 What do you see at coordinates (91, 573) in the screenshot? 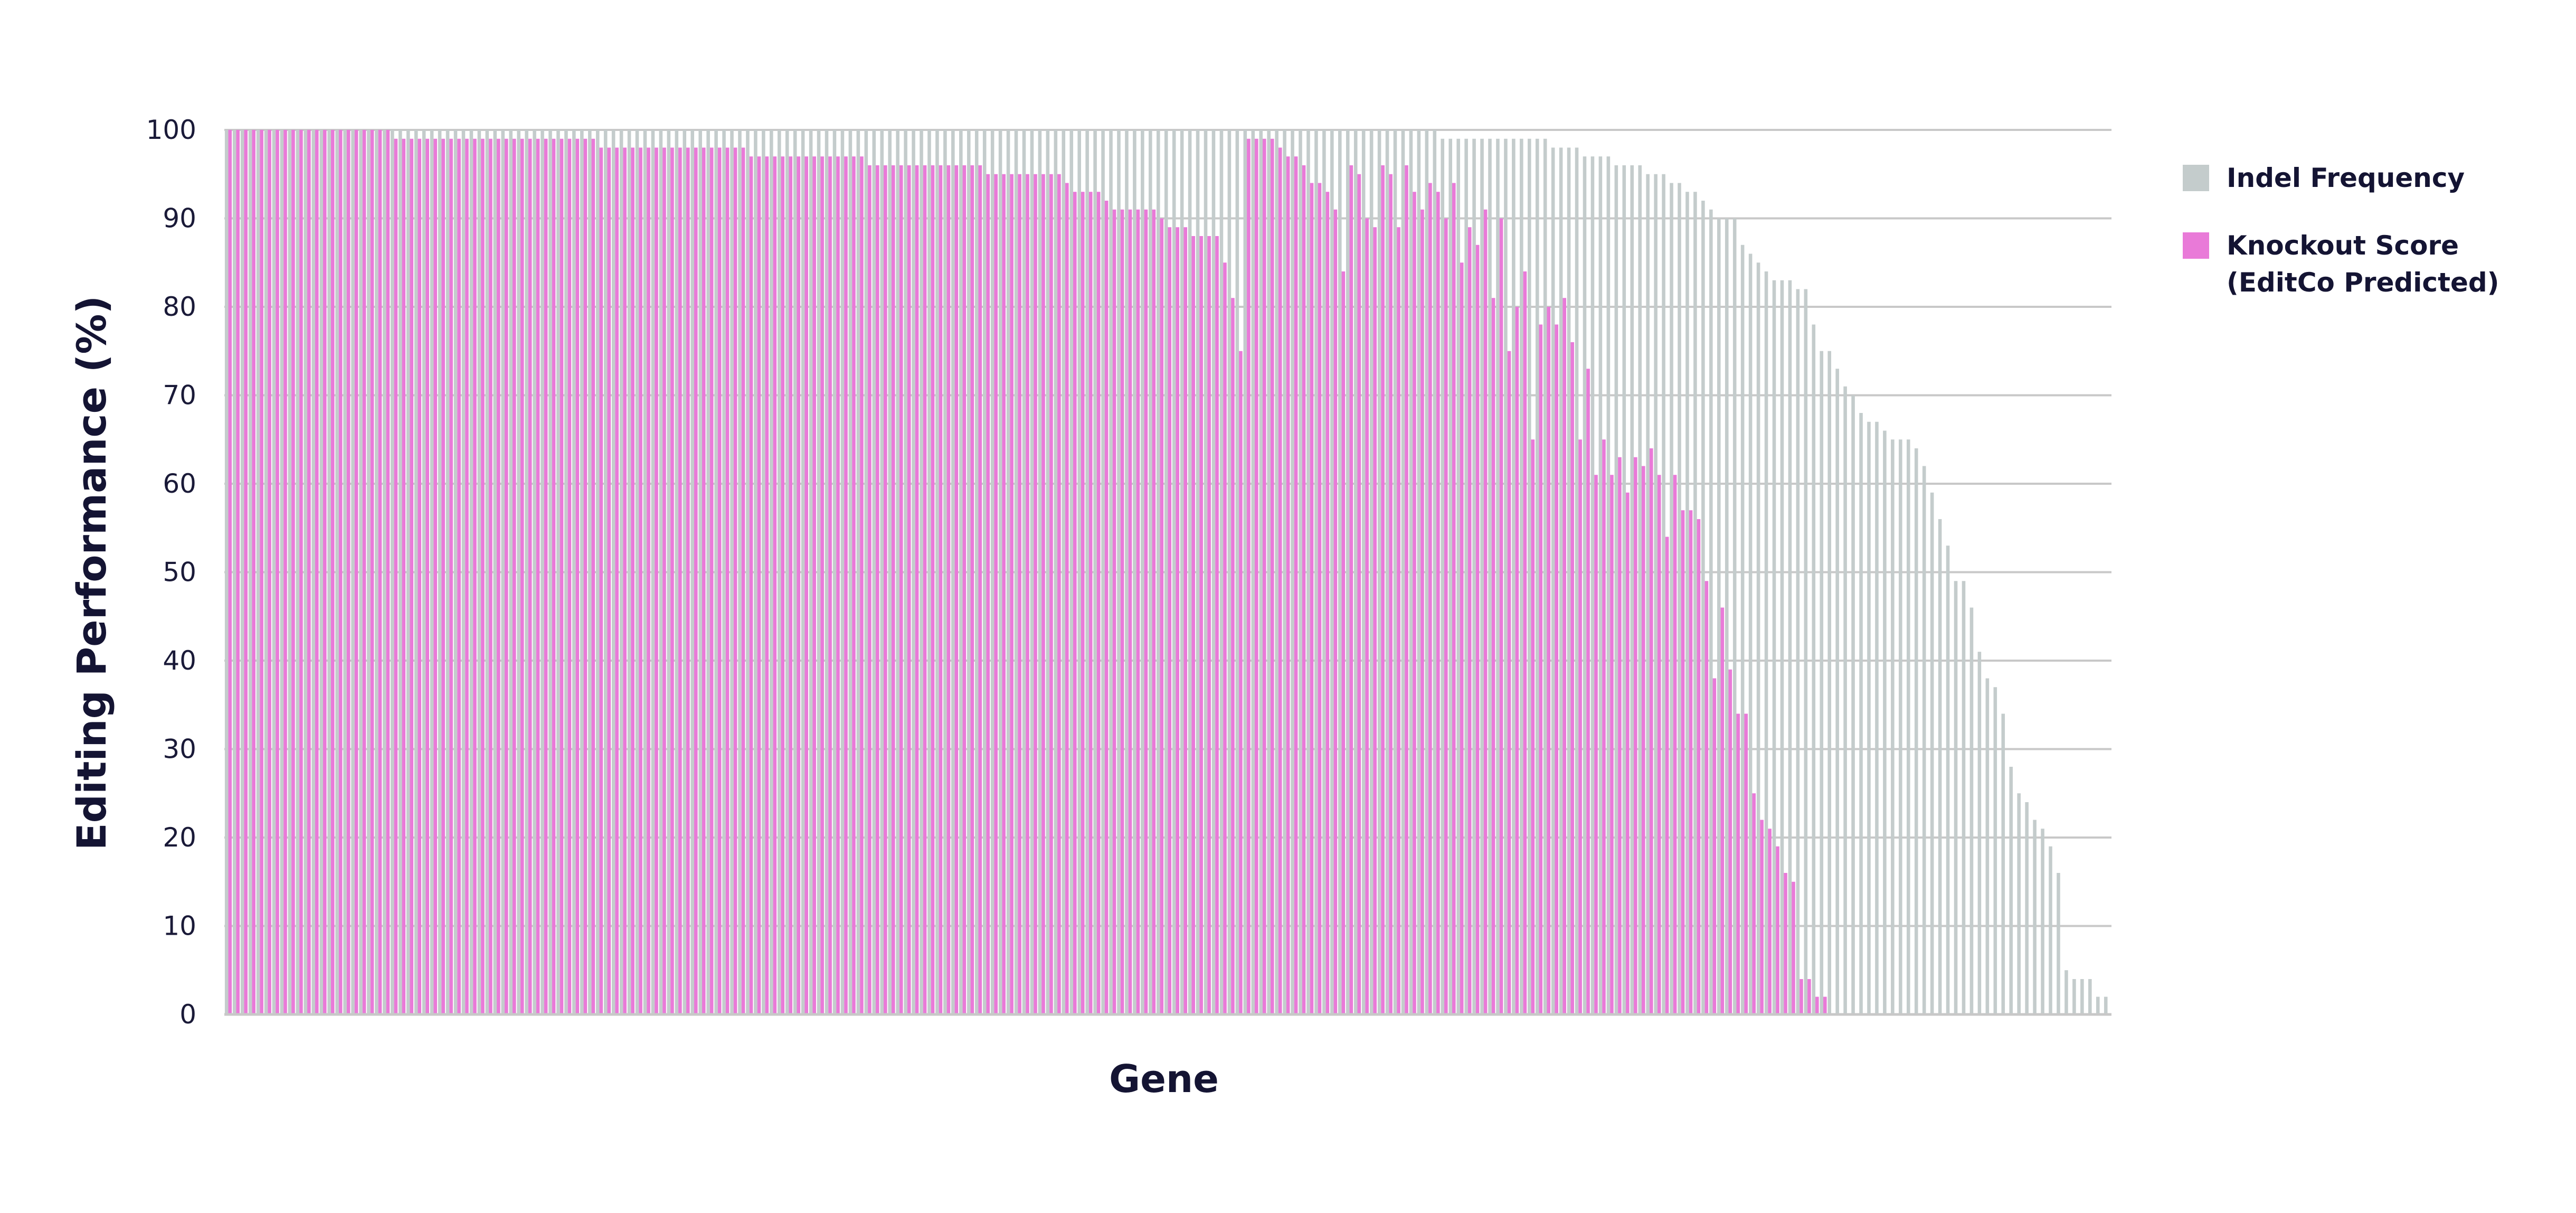
I see `y-axis-title: Editing Performance (%)` at bounding box center [91, 573].